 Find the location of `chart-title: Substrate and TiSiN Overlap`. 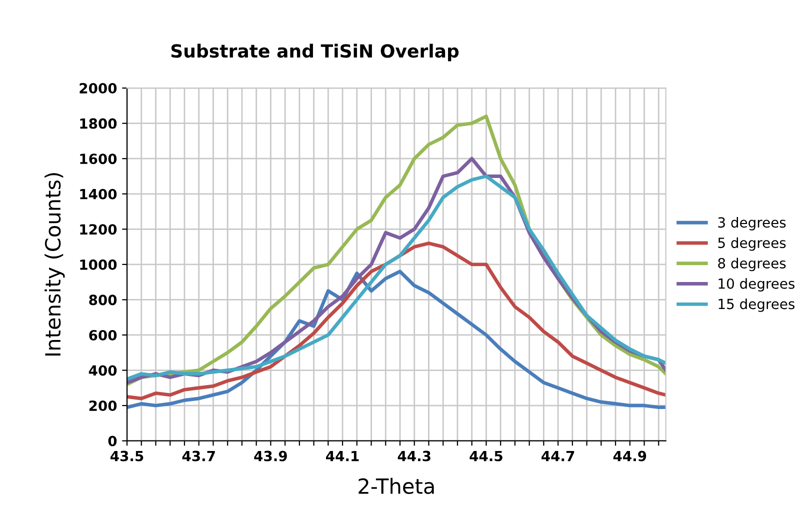

chart-title: Substrate and TiSiN Overlap is located at coordinates (315, 53).